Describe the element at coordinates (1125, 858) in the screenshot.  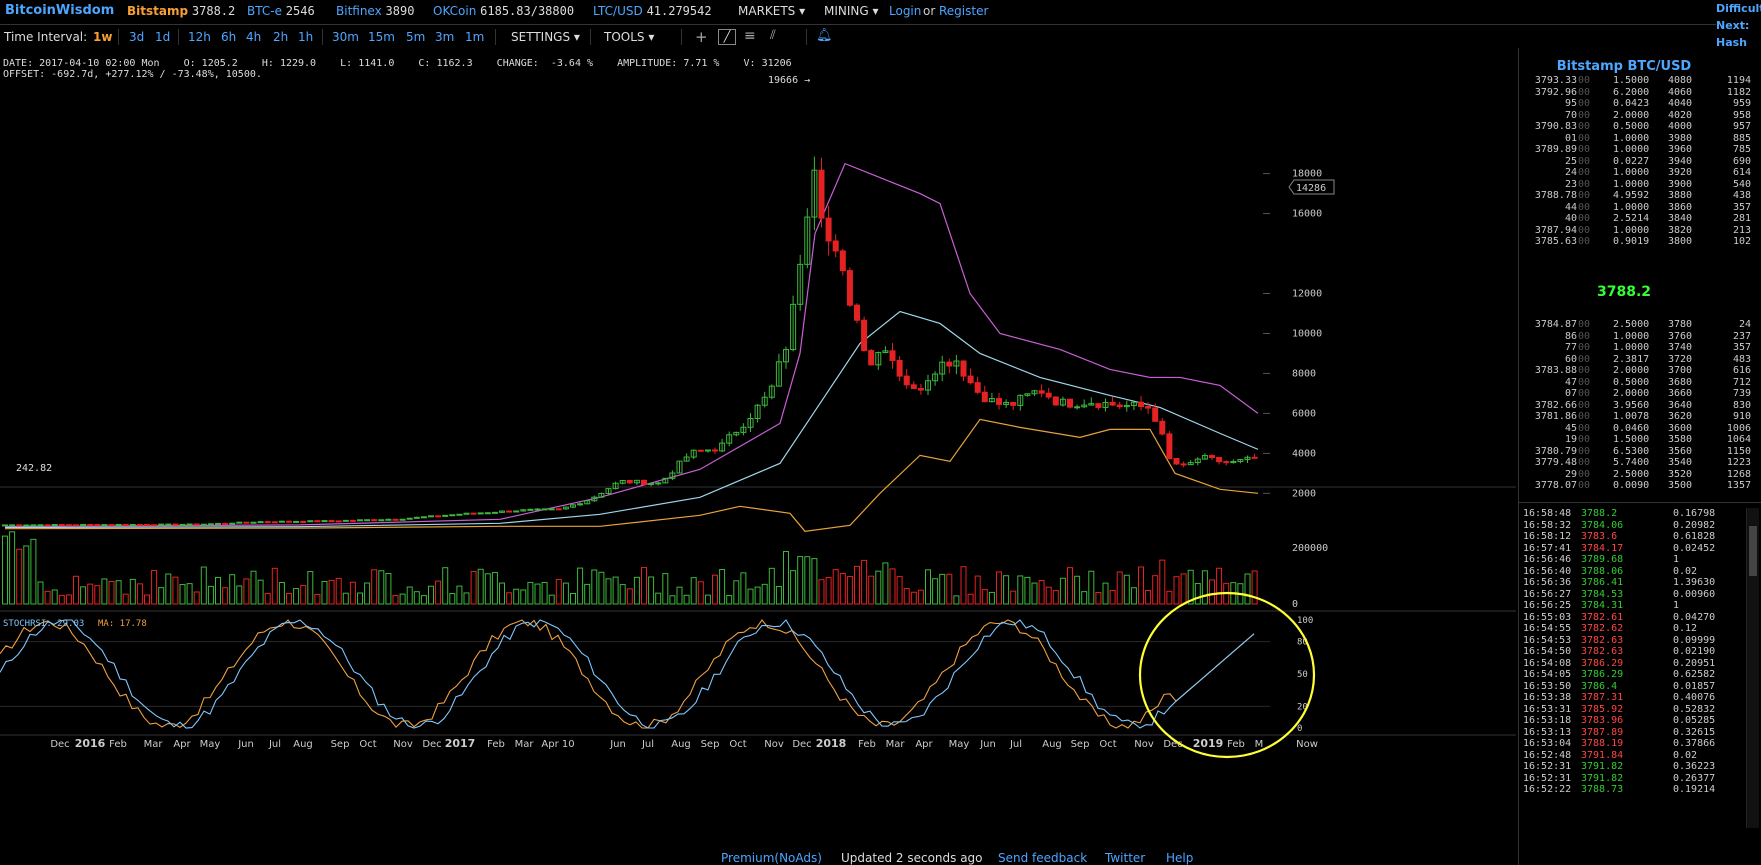
I see `twitter-link: Twitter` at that location.